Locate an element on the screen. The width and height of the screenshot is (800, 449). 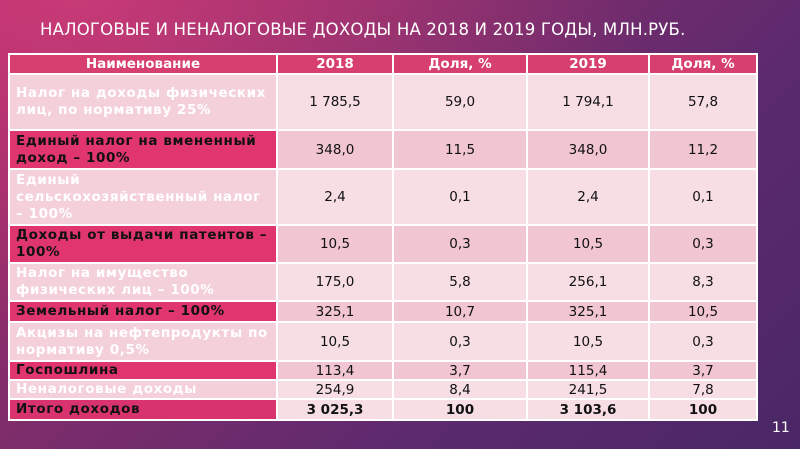
row-name: Земельный налог – 100% is located at coordinates (143, 311).